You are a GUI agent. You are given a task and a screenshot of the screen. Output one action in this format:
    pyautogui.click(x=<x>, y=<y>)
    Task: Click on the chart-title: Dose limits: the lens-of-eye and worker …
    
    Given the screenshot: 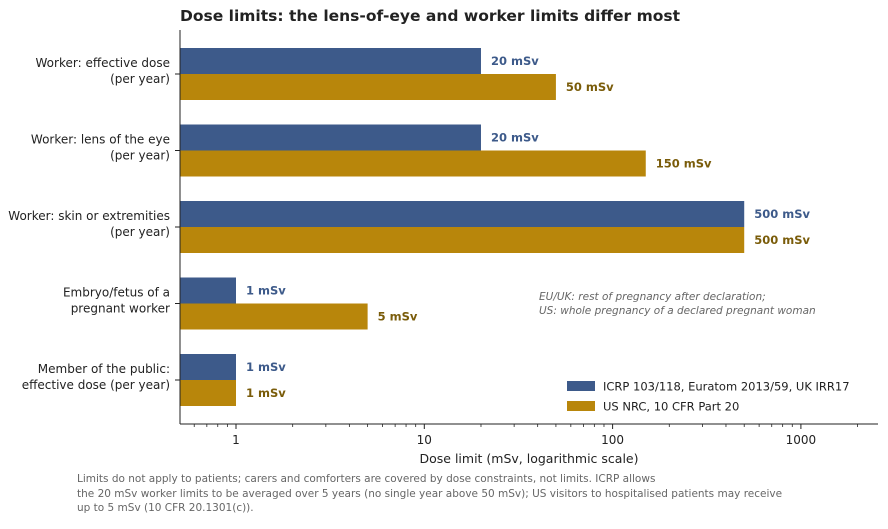 What is the action you would take?
    pyautogui.click(x=430, y=16)
    